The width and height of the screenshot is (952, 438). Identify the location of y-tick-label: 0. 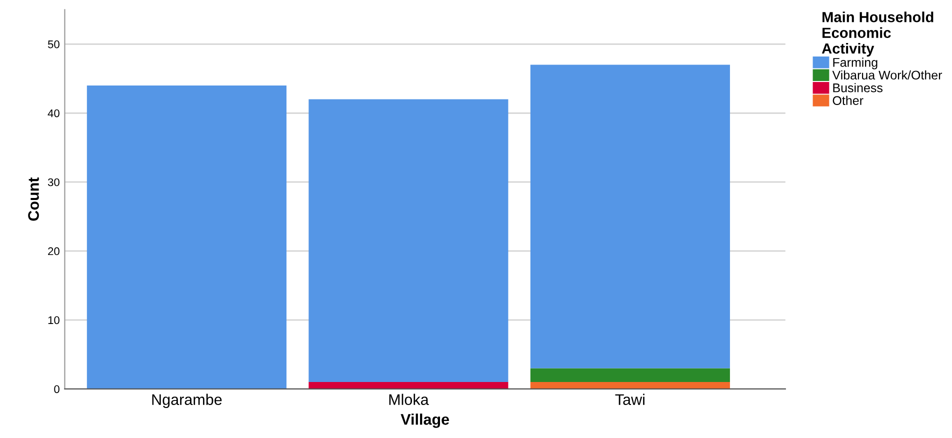
(57, 389).